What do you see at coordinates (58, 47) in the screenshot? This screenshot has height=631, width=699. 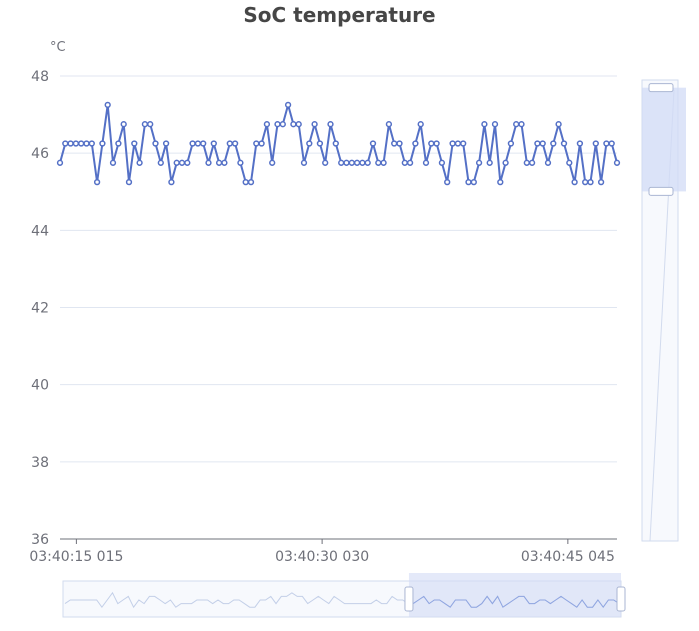 I see `y-axis-unit-label: °C` at bounding box center [58, 47].